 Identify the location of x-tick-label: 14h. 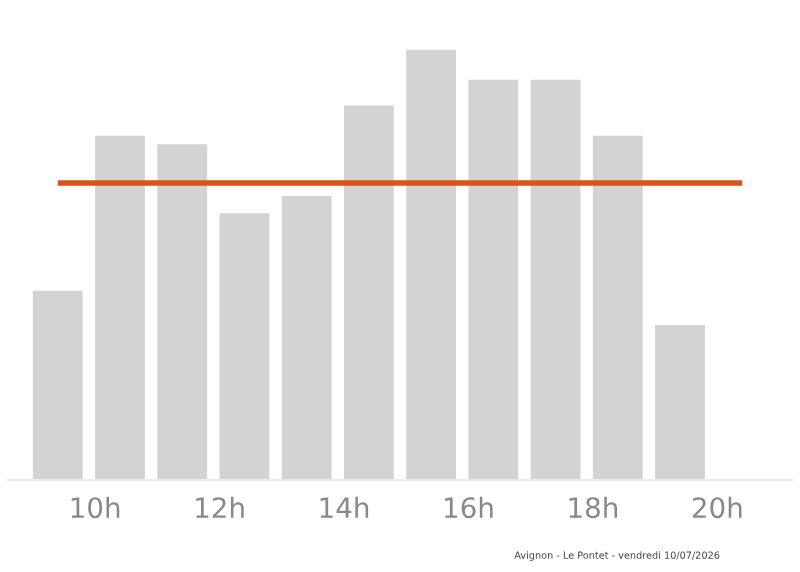
(344, 507).